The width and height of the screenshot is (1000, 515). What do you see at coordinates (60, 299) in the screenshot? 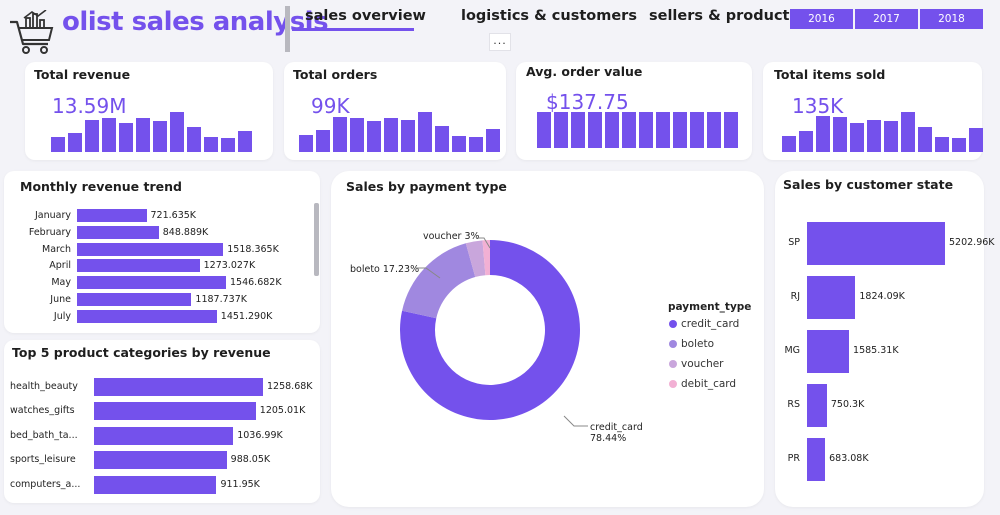
I see `bar-label: June` at bounding box center [60, 299].